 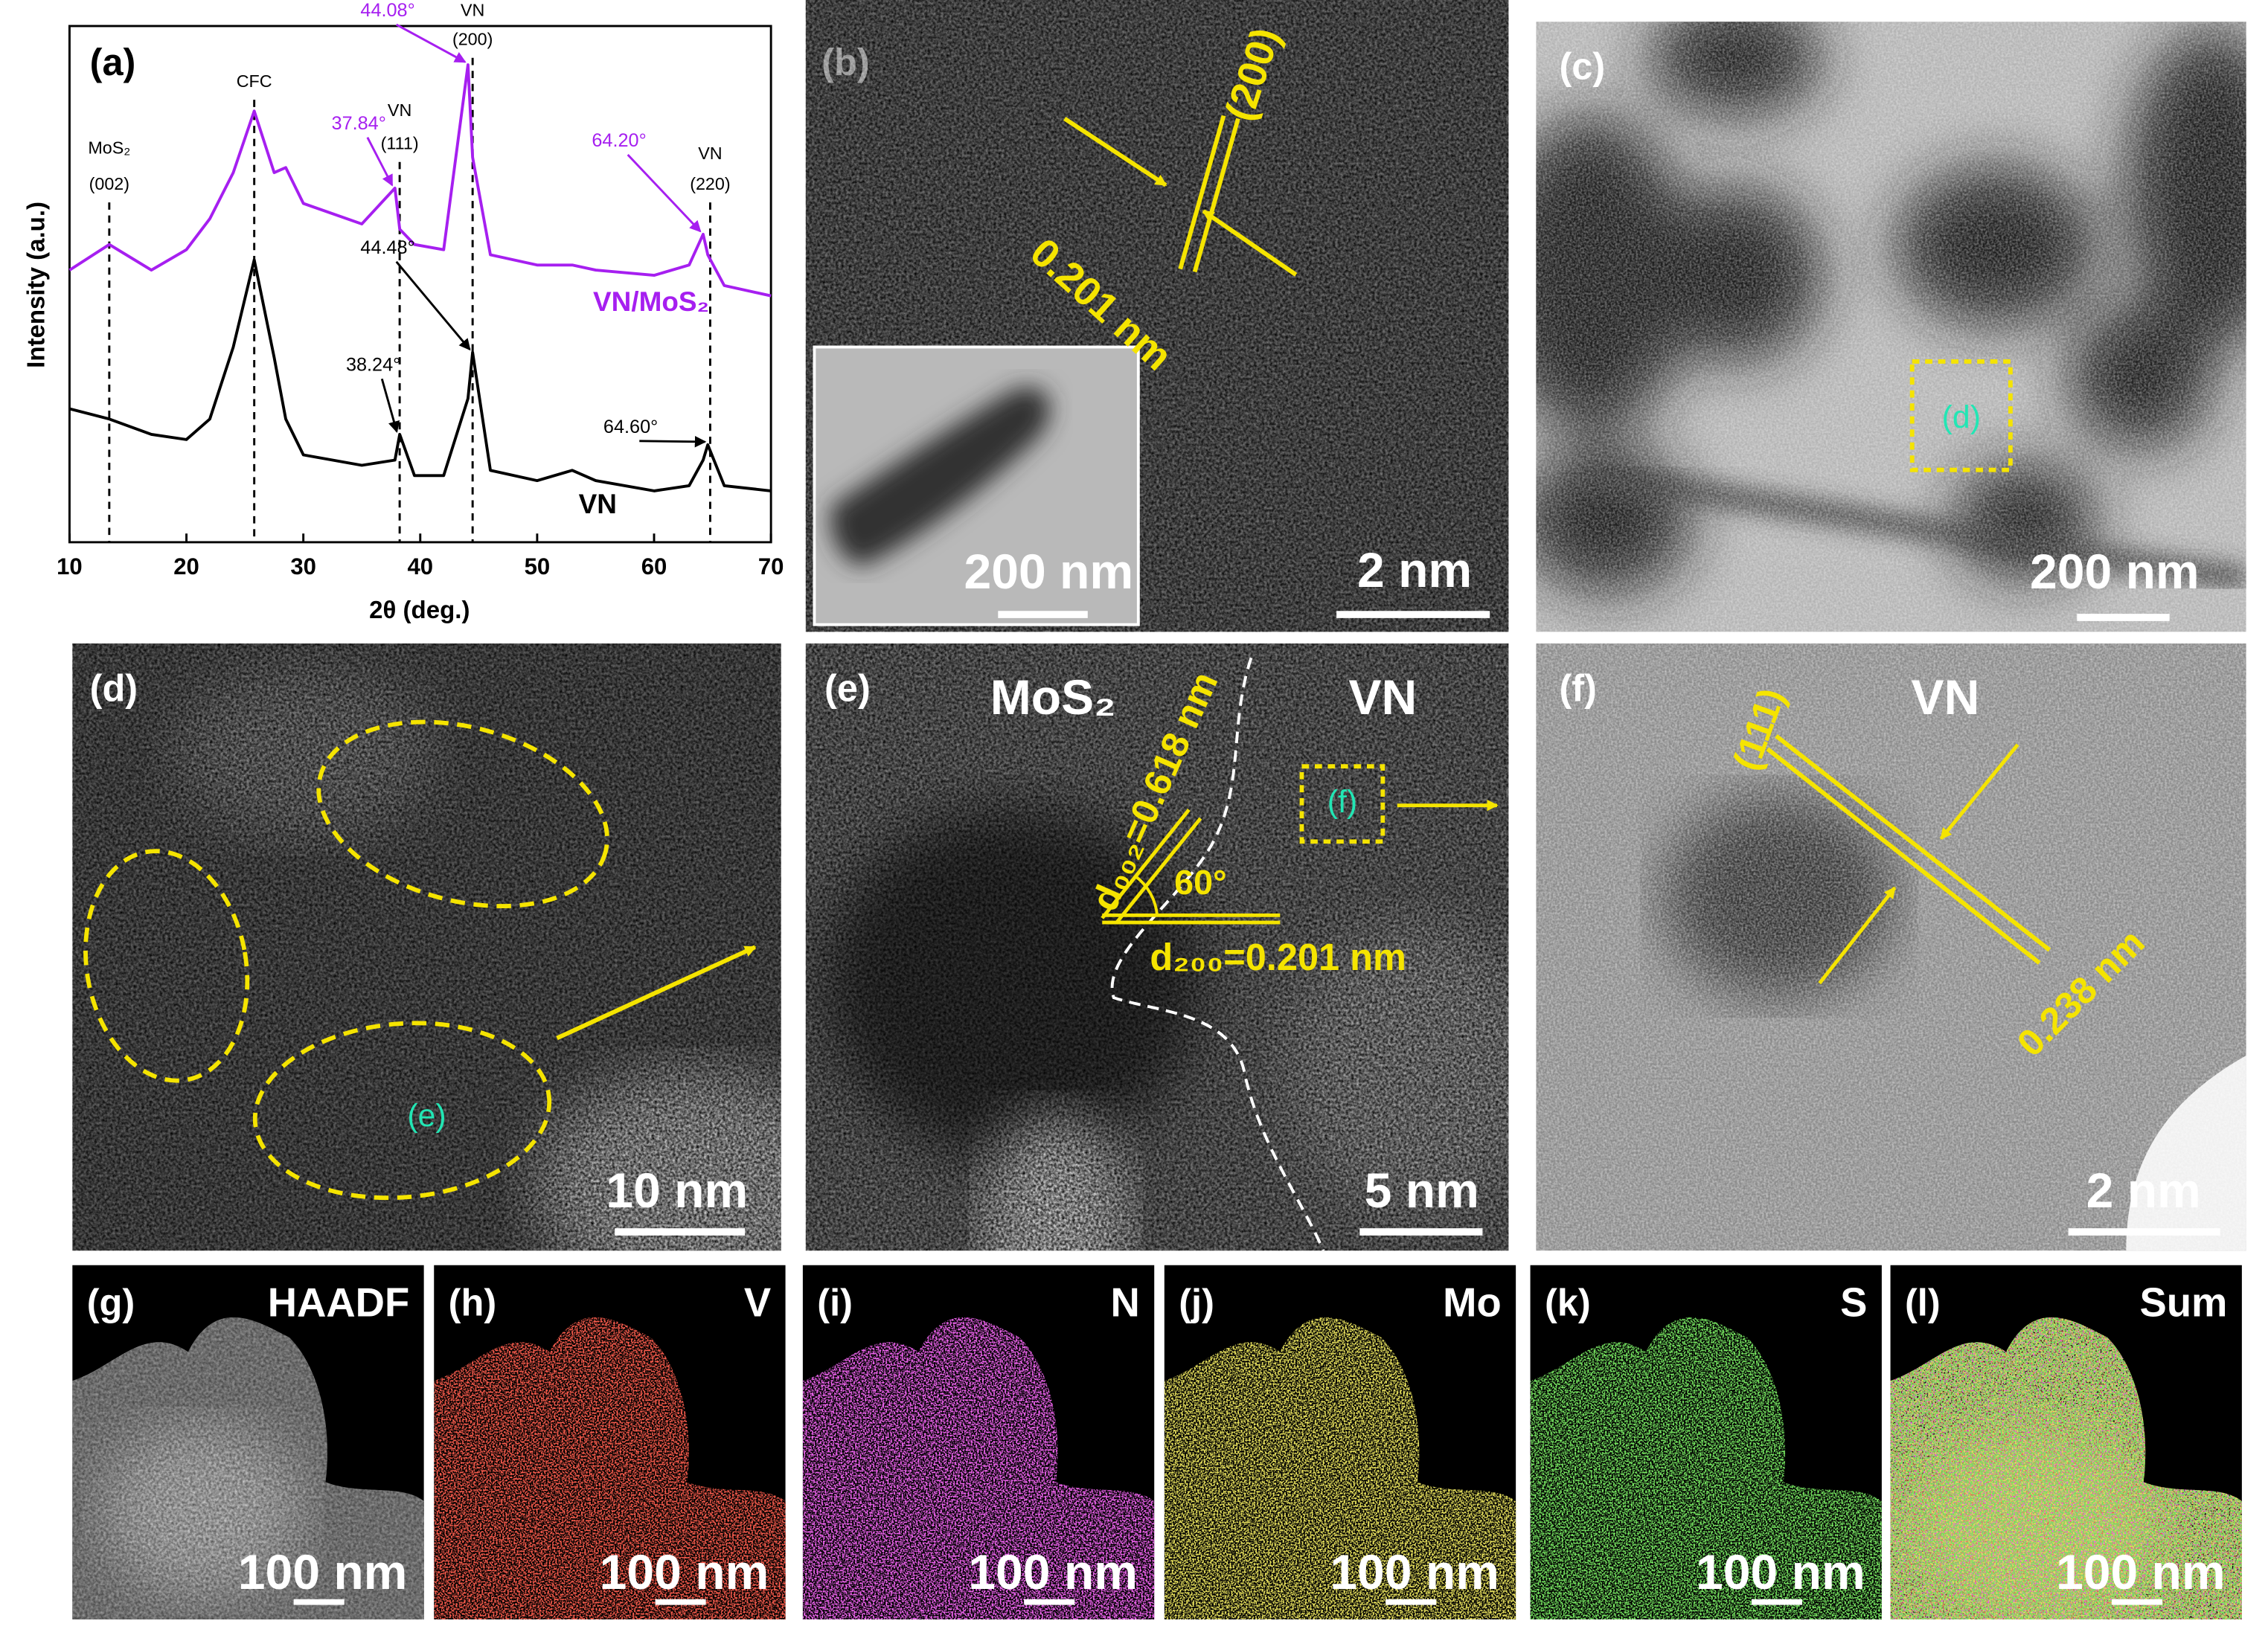 I want to click on panel-label: (c), so click(x=1582, y=66).